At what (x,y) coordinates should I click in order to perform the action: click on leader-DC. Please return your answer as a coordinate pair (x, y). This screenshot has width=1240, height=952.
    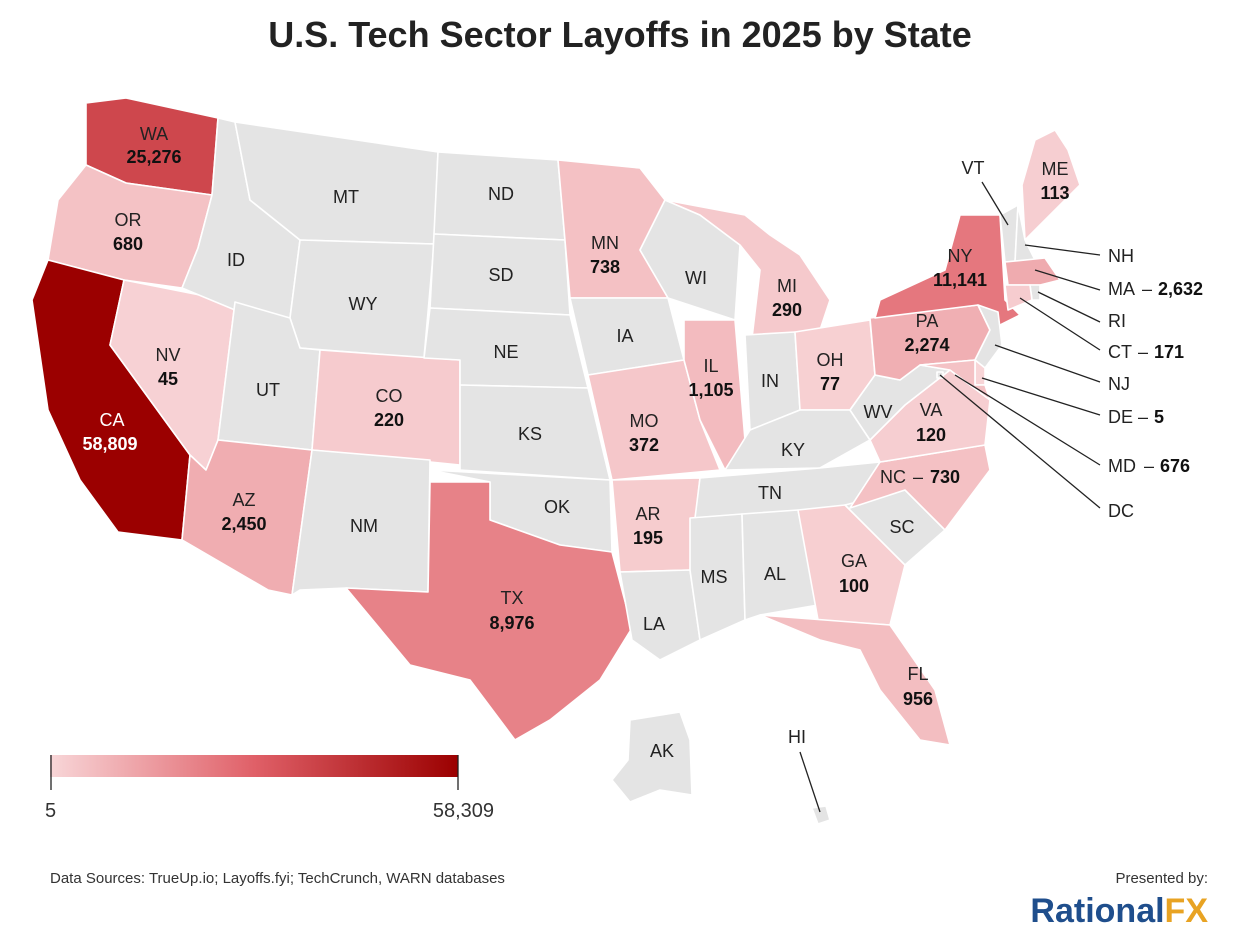
    Looking at the image, I should click on (1020, 441).